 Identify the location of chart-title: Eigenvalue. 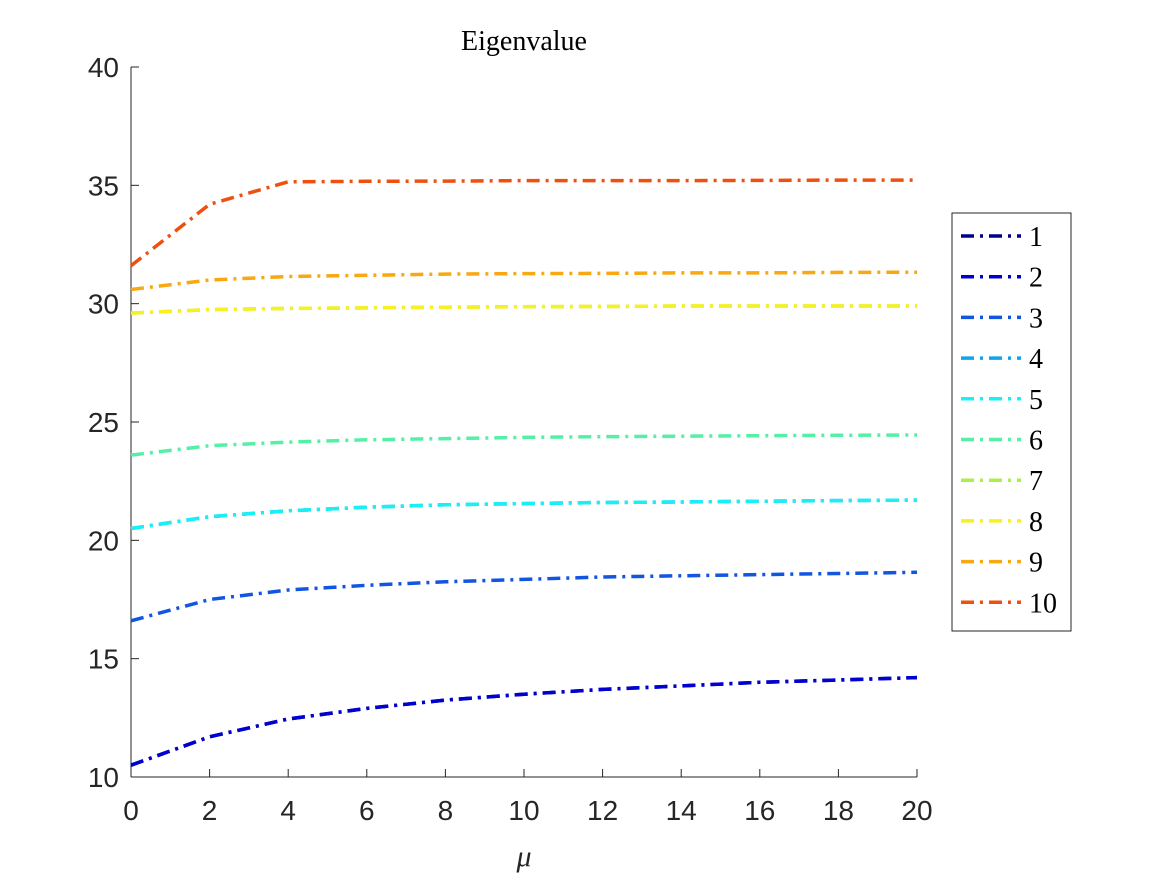
(524, 41).